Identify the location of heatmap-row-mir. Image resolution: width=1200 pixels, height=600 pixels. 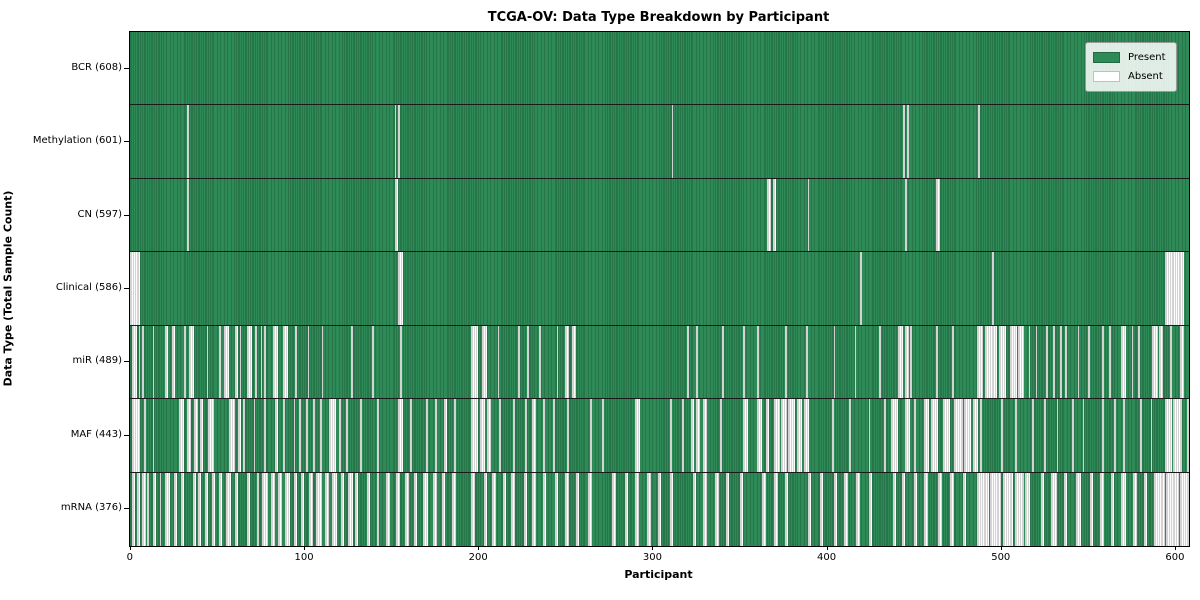
(659, 362).